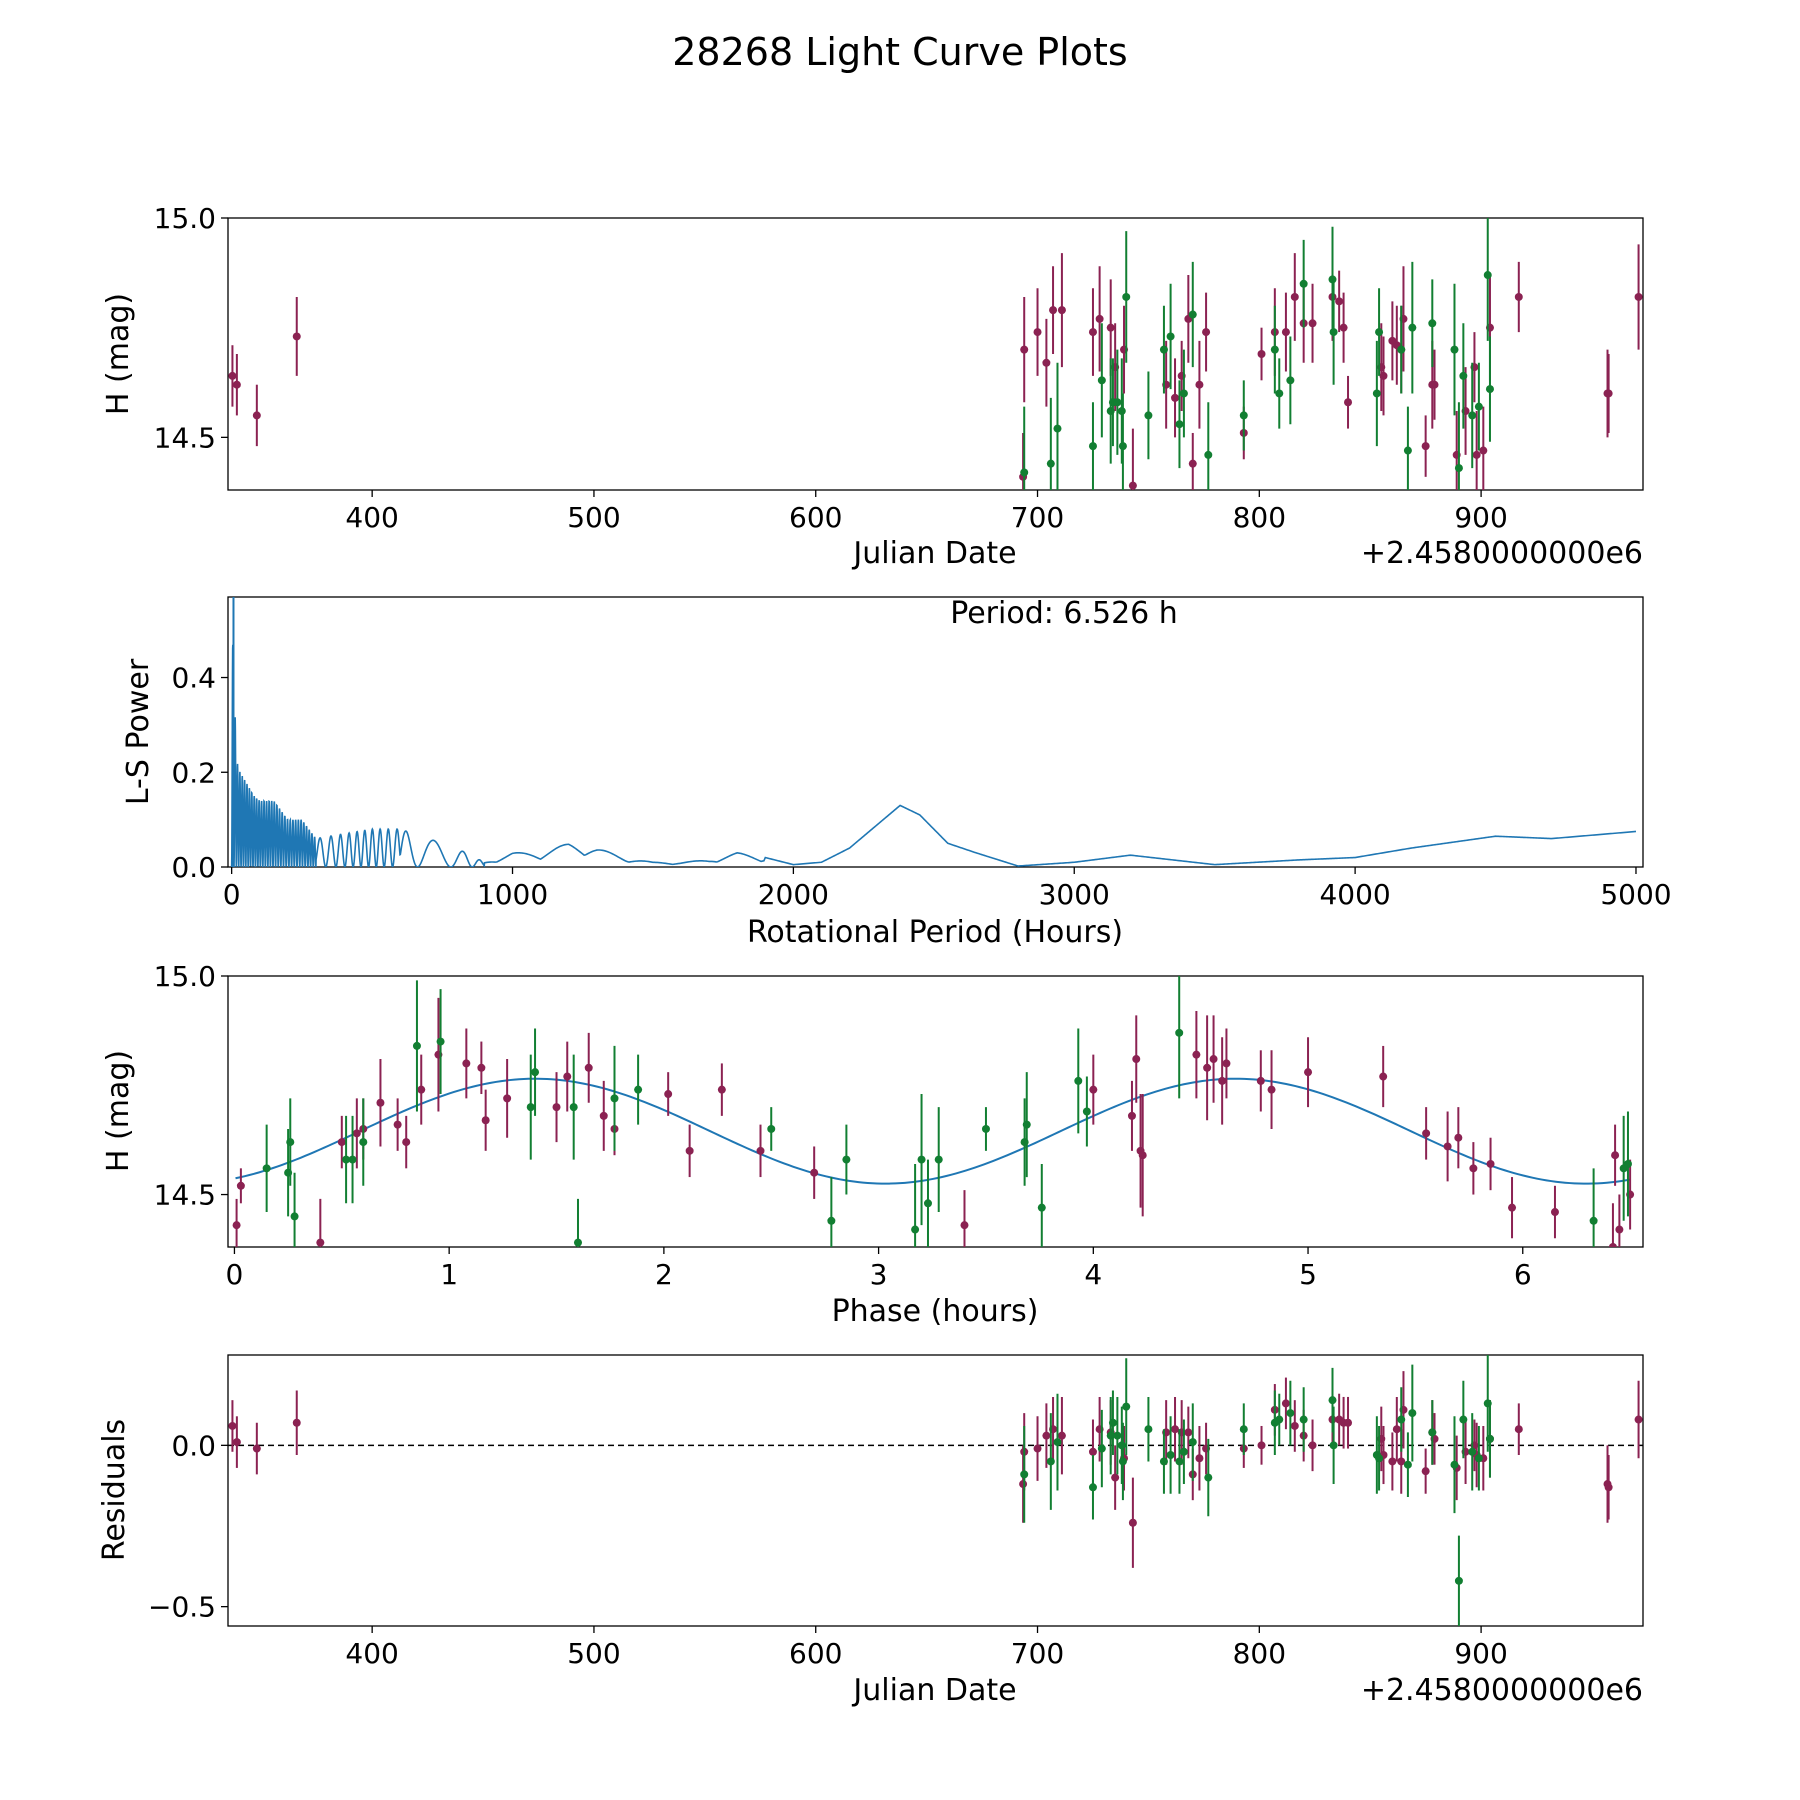  What do you see at coordinates (193, 867) in the screenshot?
I see `periodogram-y-tick-label: 0.0` at bounding box center [193, 867].